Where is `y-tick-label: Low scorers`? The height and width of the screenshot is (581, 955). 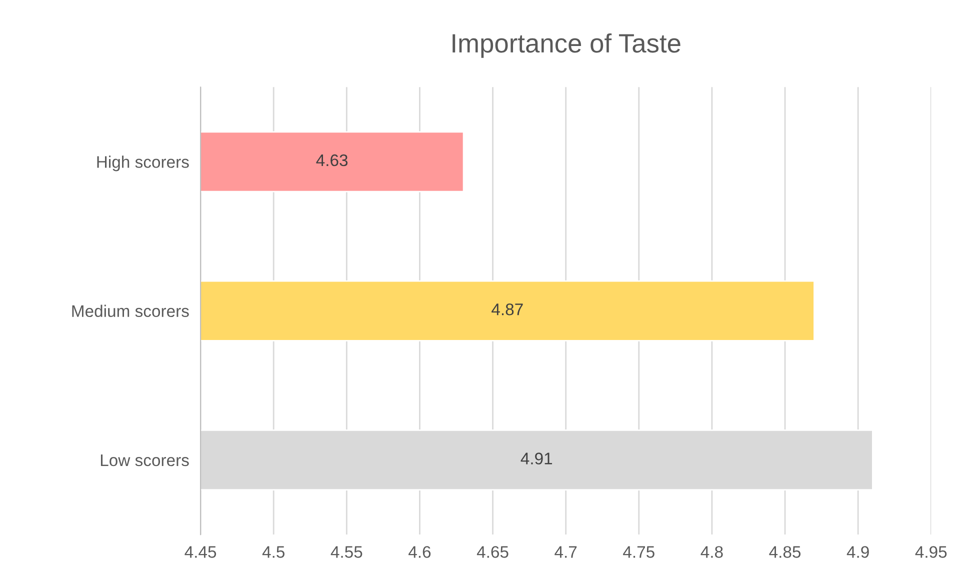
y-tick-label: Low scorers is located at coordinates (144, 460).